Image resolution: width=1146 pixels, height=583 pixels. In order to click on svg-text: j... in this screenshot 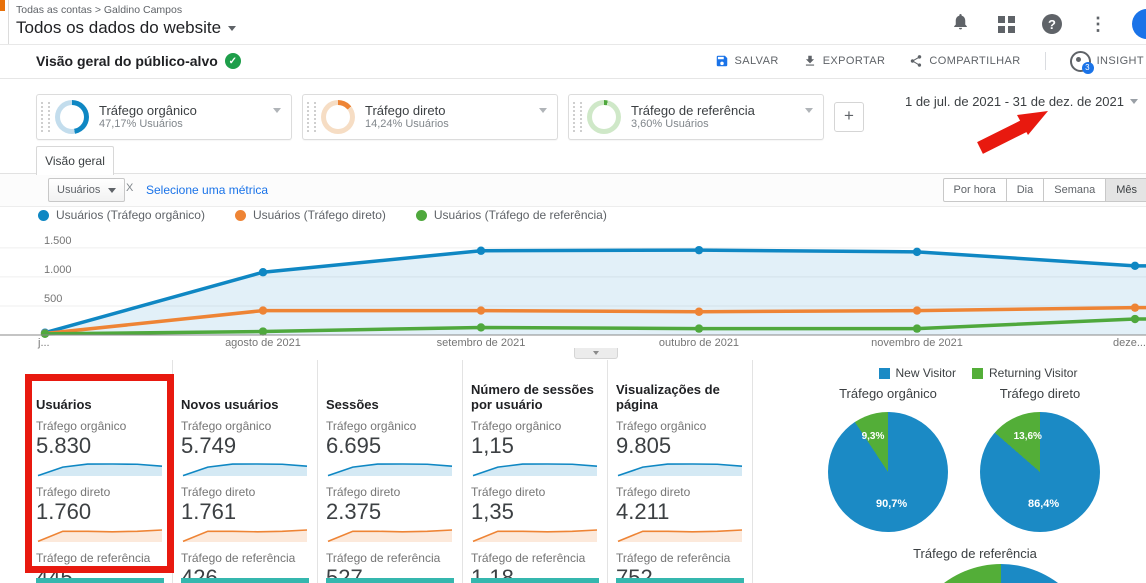, I will do `click(43, 343)`.